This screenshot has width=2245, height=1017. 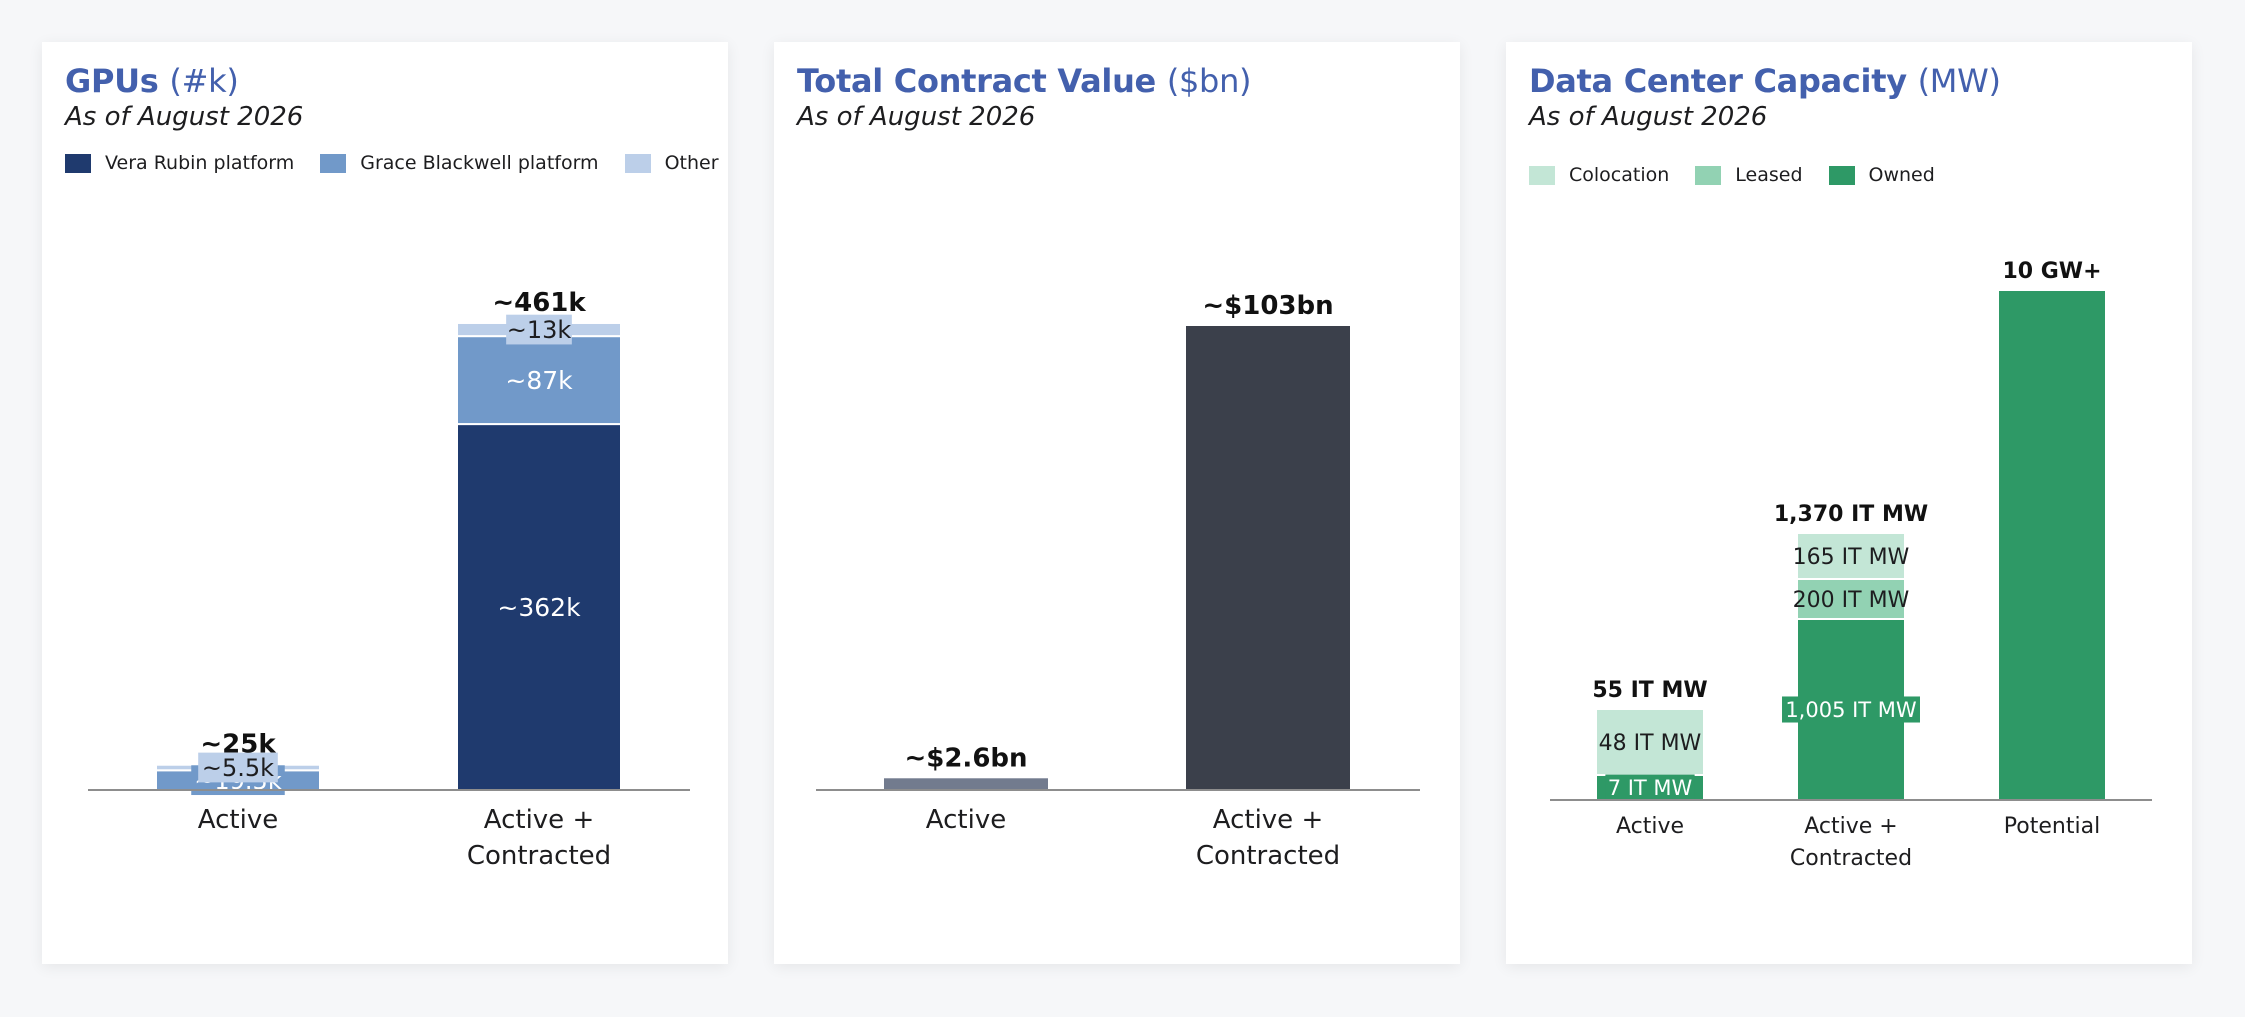 I want to click on bar-total-label: ~461k, so click(x=539, y=303).